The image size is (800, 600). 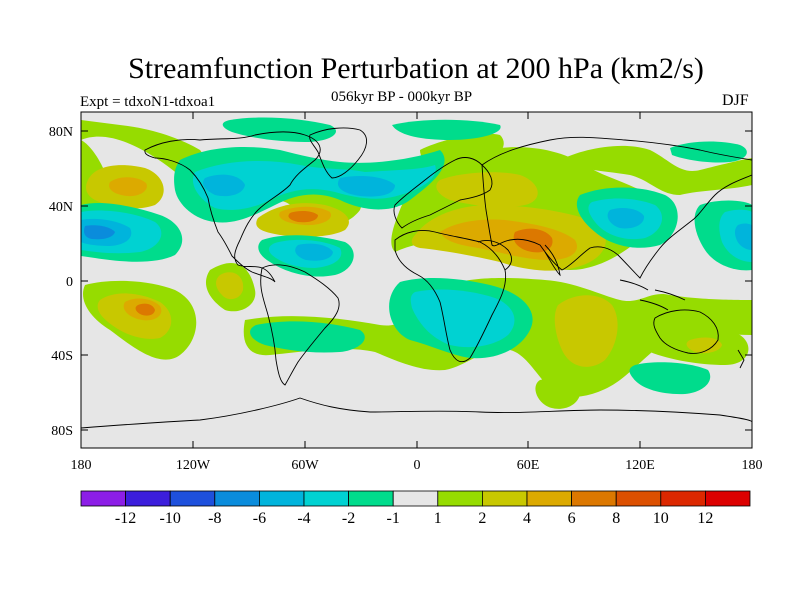 I want to click on colorbar-label: -10, so click(x=170, y=518).